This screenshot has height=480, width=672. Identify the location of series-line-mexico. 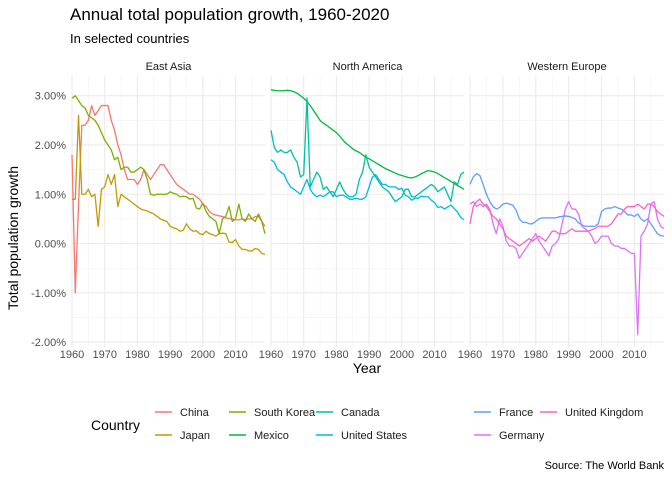
(367, 139).